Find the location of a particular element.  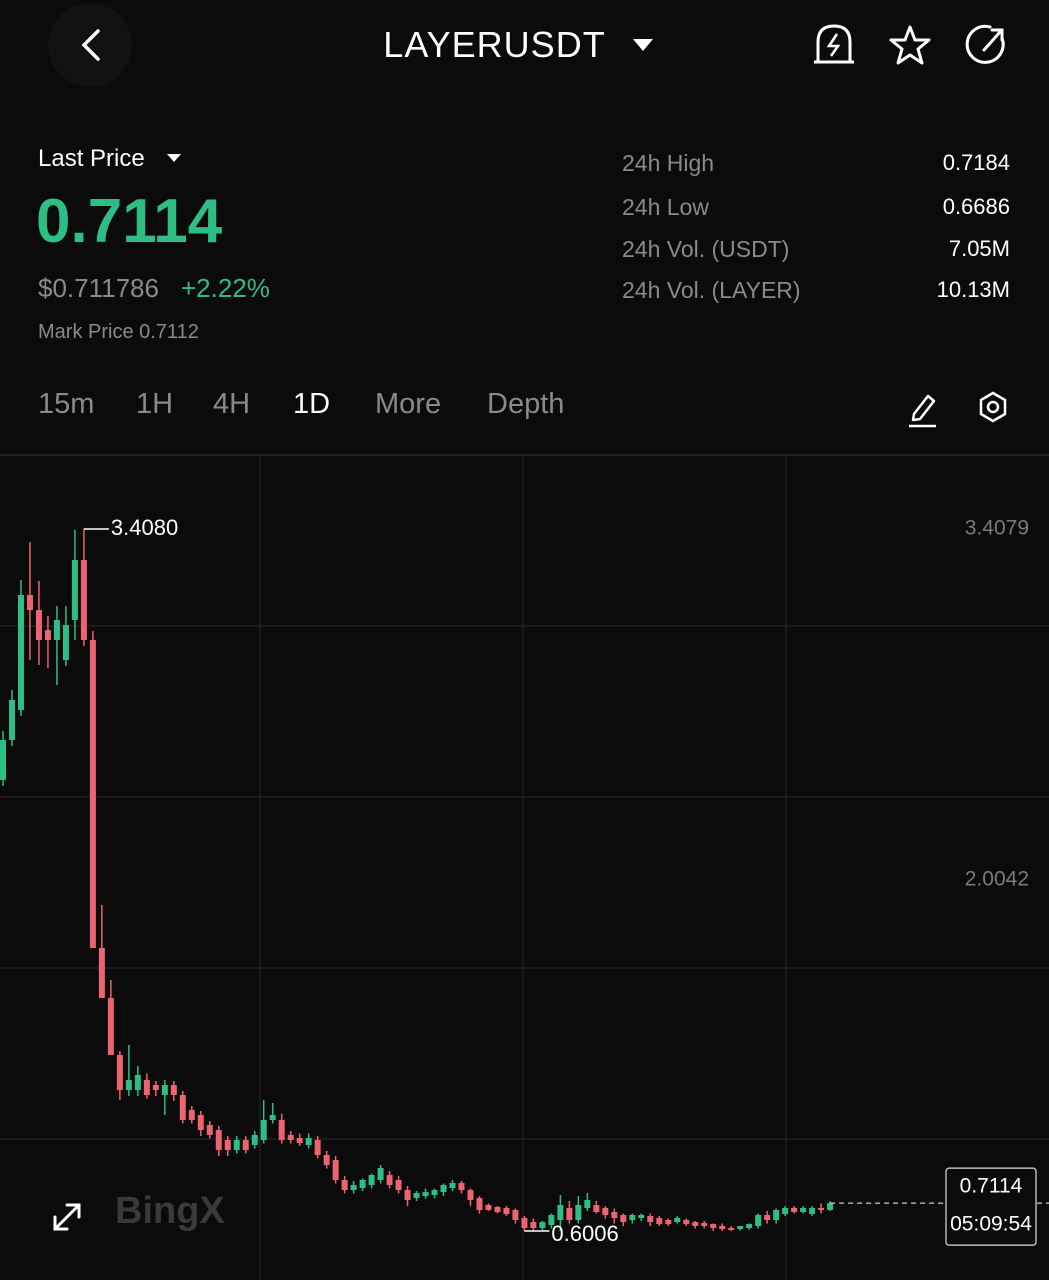

toolbar-icons is located at coordinates (524, 423).